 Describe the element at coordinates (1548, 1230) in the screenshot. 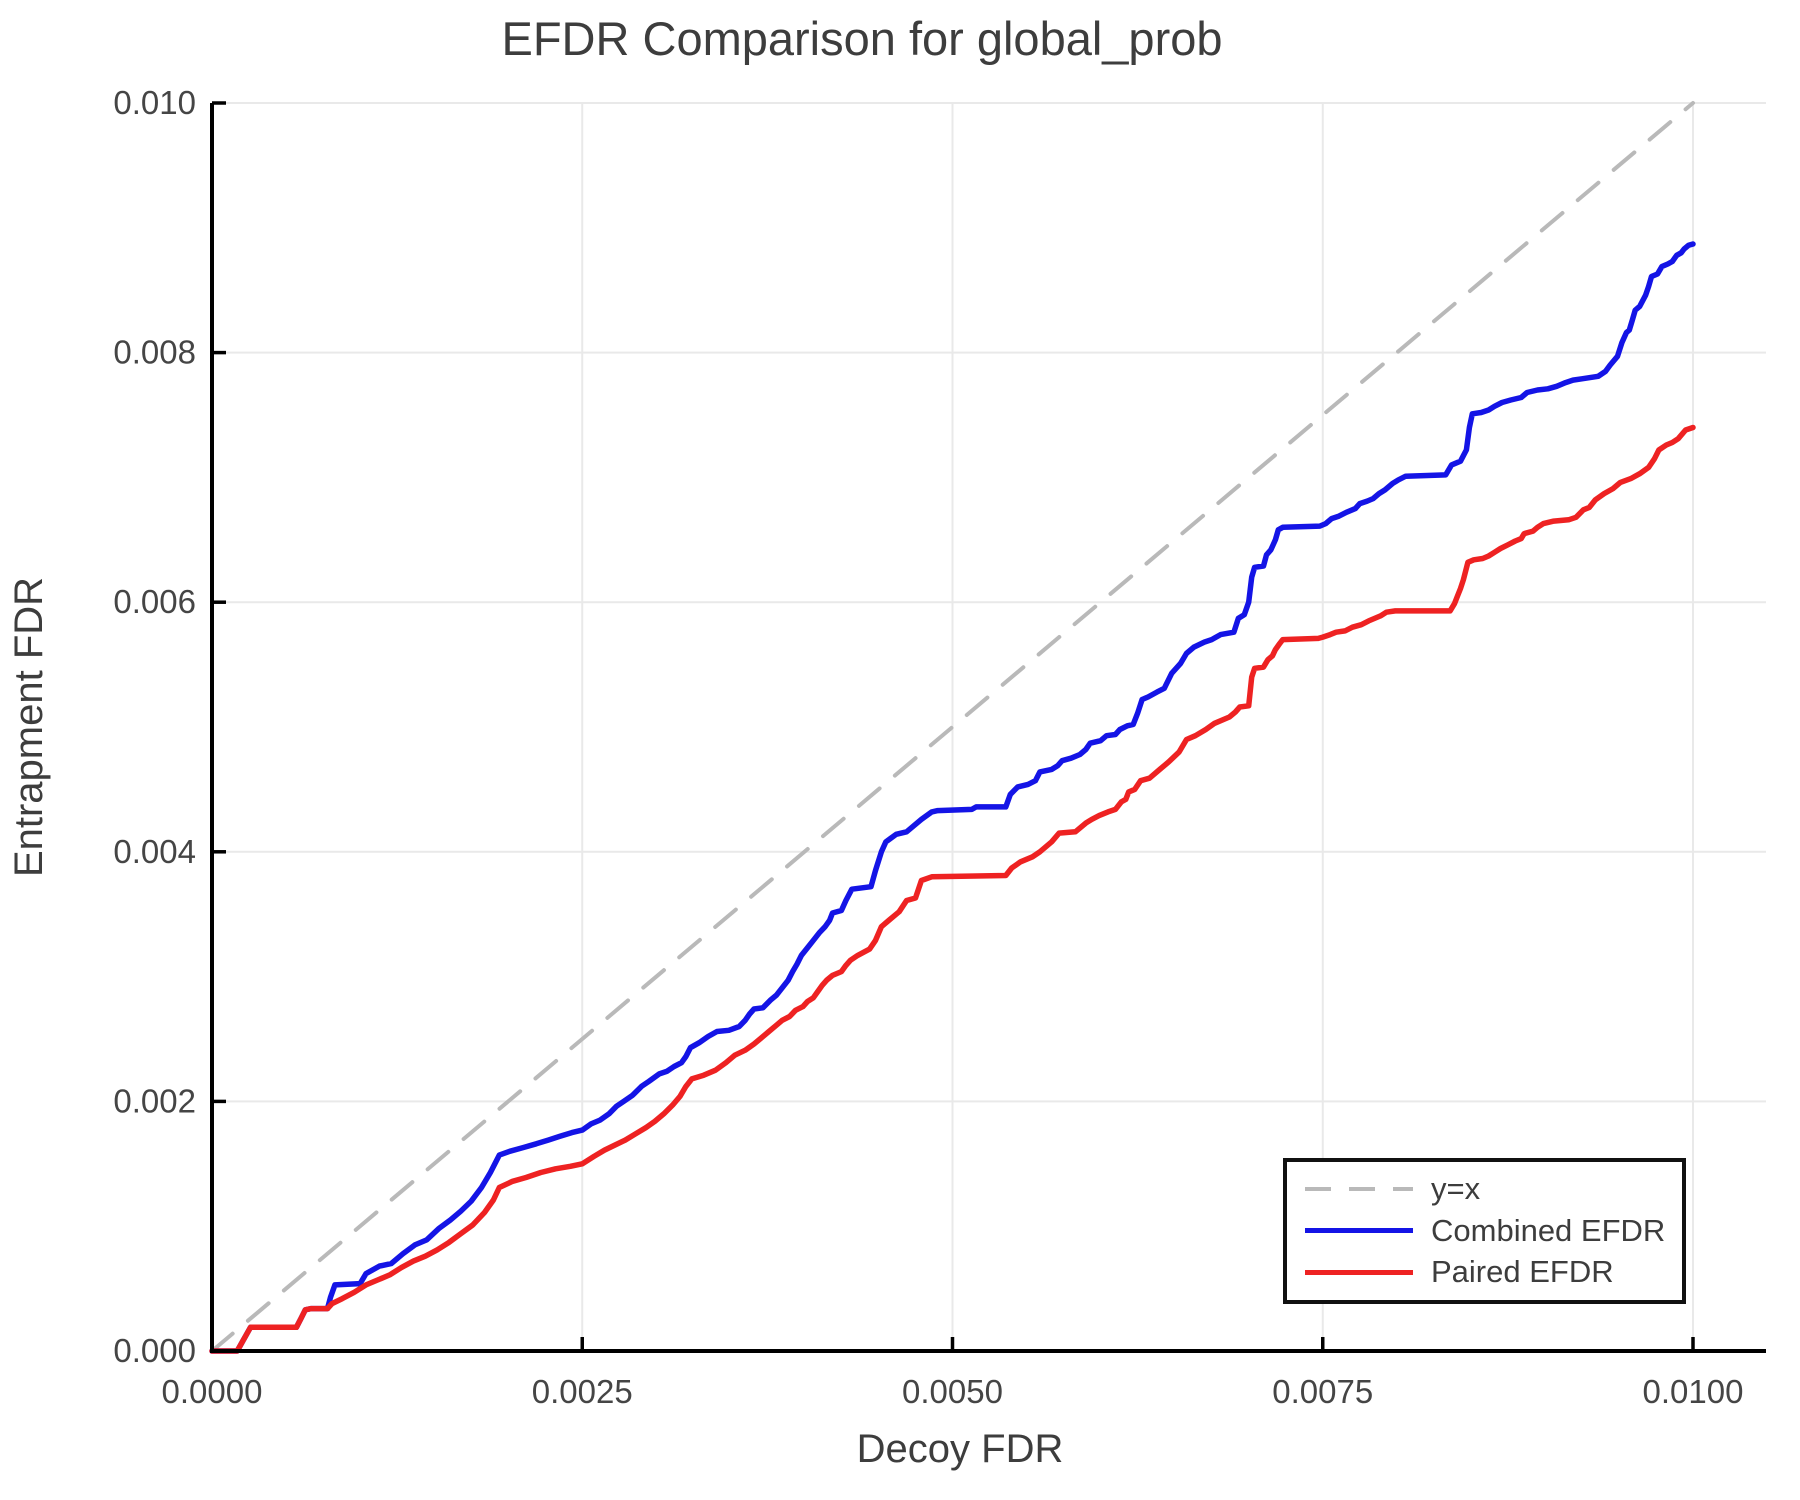

I see `legend-label-combined: Combined EFDR` at that location.